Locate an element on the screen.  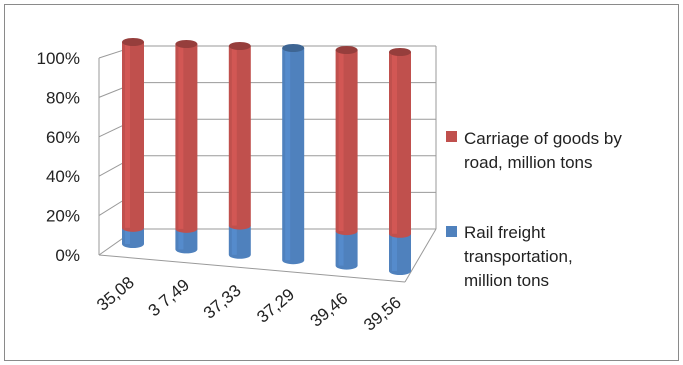
x-tick-label: 39,46 is located at coordinates (329, 310).